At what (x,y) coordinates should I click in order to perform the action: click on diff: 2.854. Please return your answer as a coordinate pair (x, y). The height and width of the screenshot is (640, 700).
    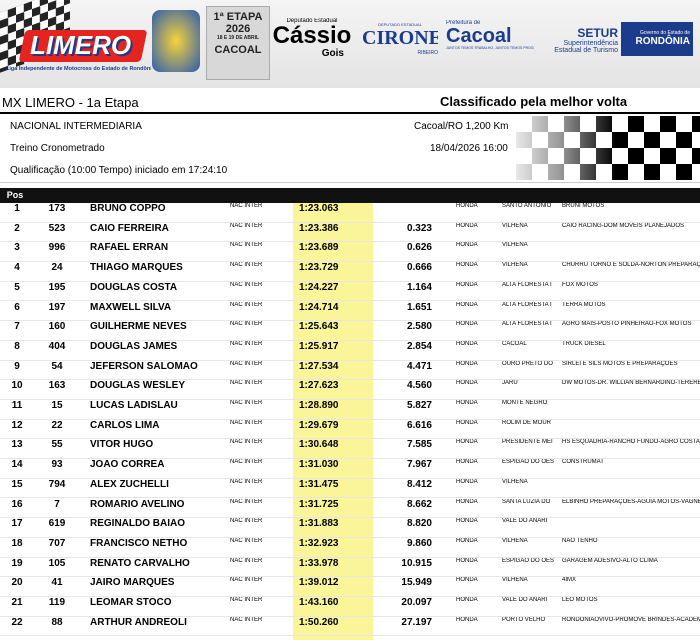
    Looking at the image, I should click on (419, 346).